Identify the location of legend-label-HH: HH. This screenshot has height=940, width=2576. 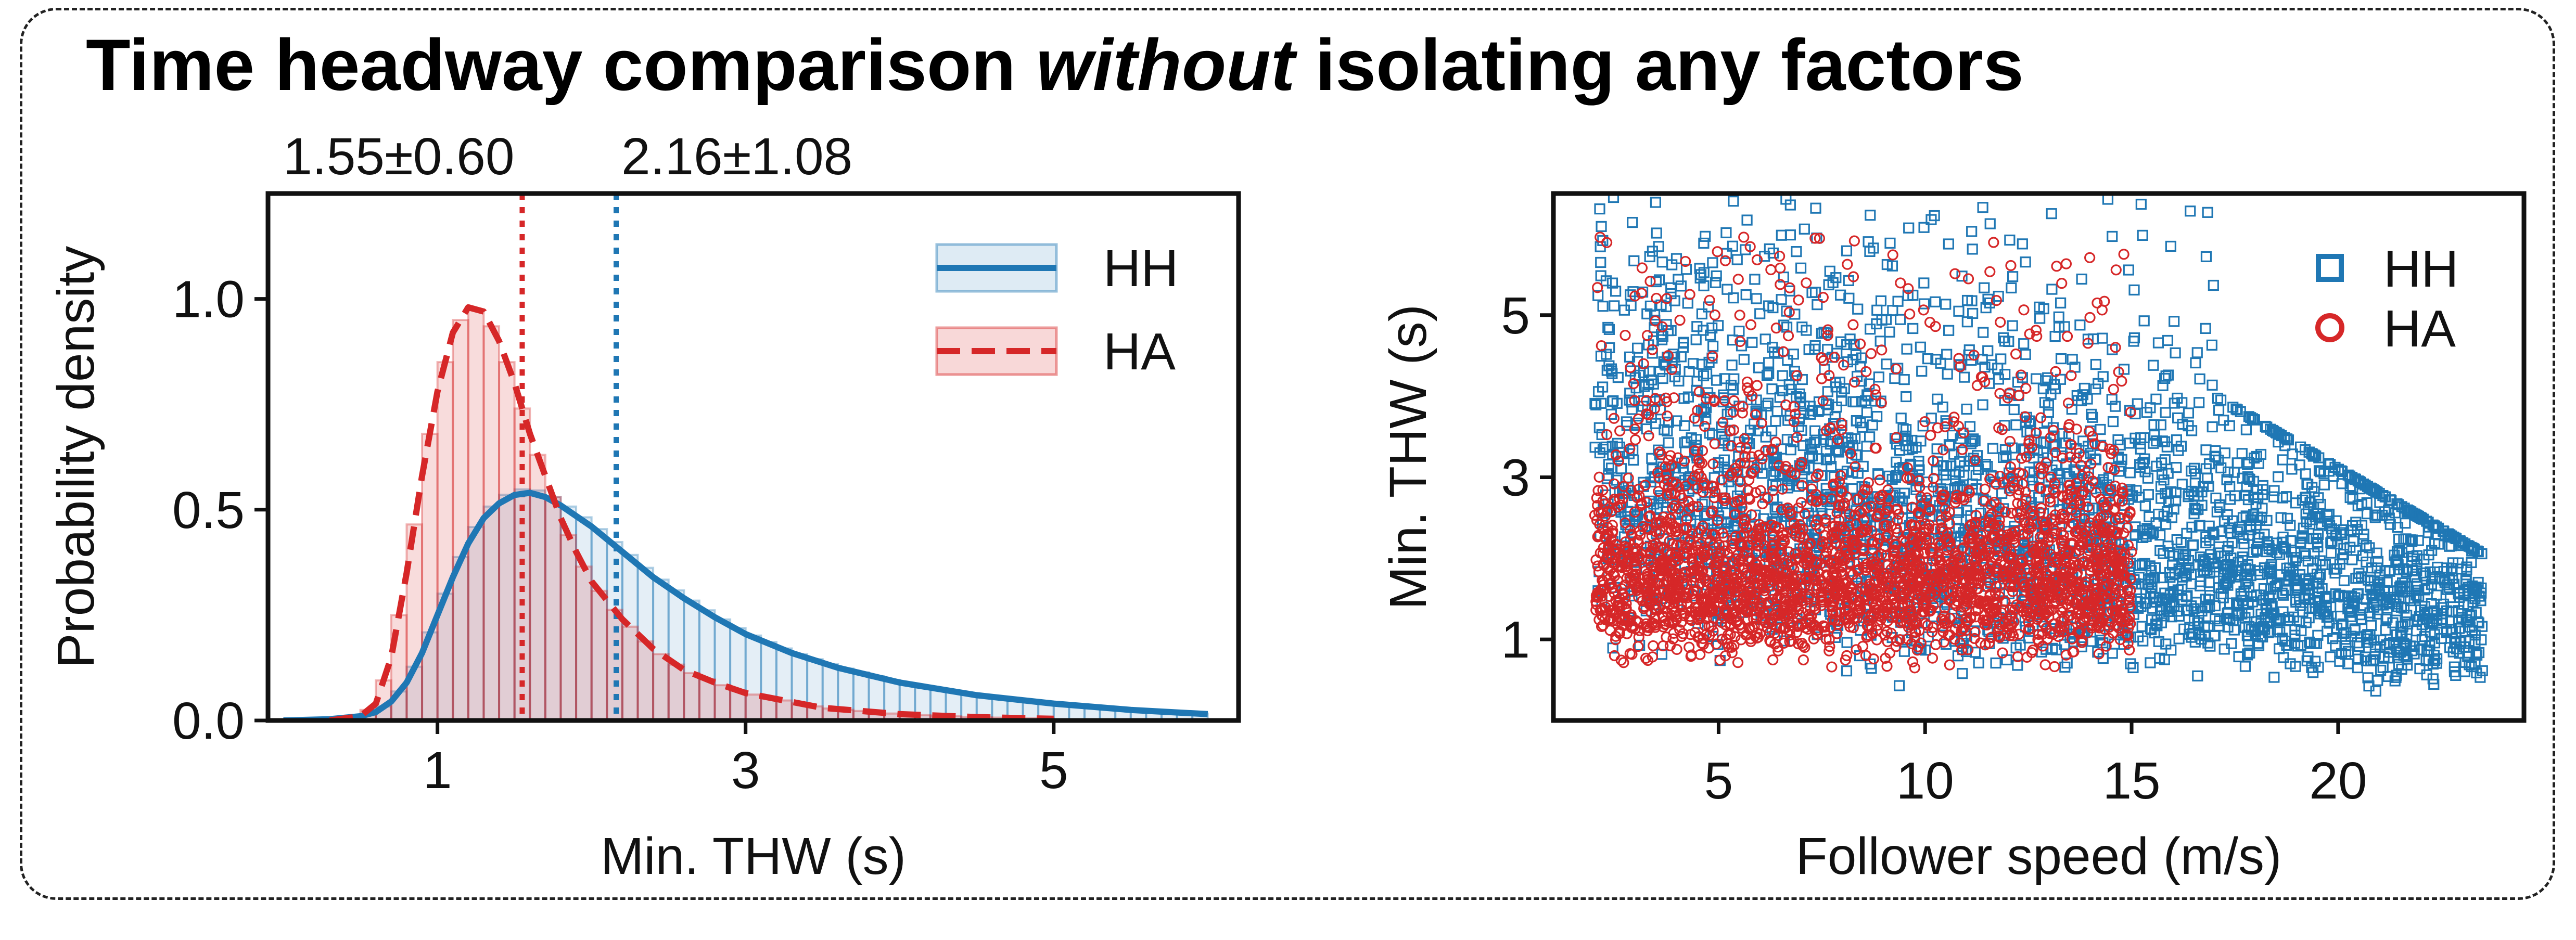
(1140, 268).